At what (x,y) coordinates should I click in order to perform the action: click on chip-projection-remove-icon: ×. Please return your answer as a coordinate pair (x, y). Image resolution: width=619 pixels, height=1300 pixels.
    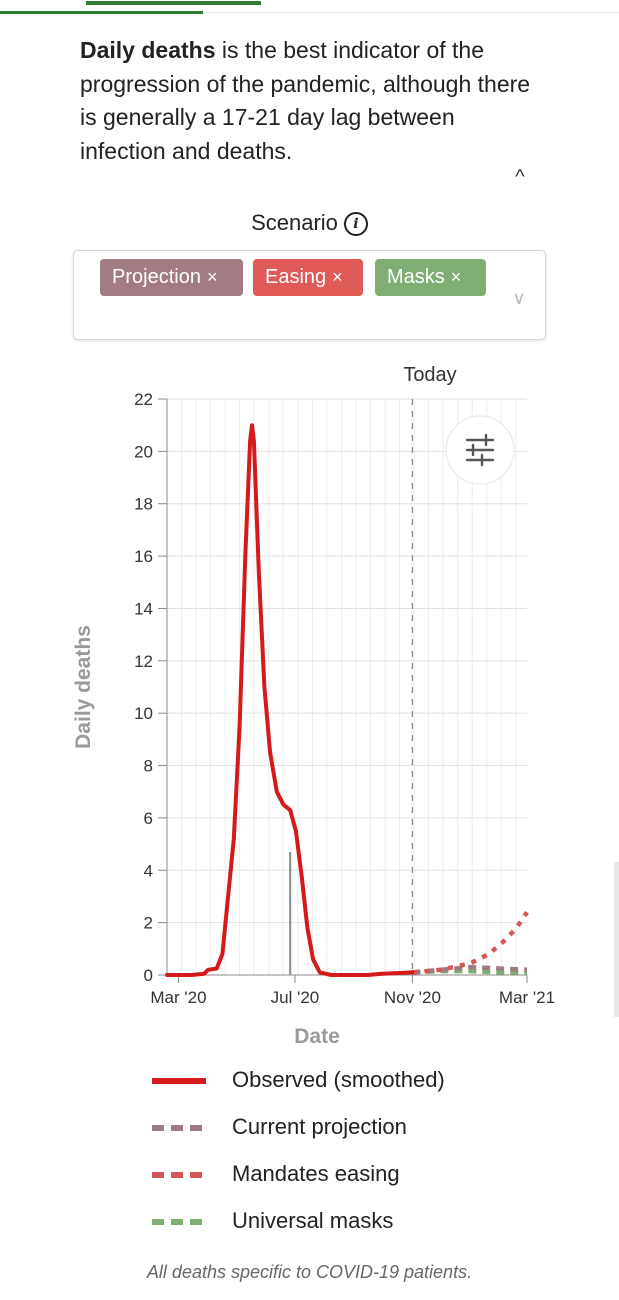
    Looking at the image, I should click on (212, 277).